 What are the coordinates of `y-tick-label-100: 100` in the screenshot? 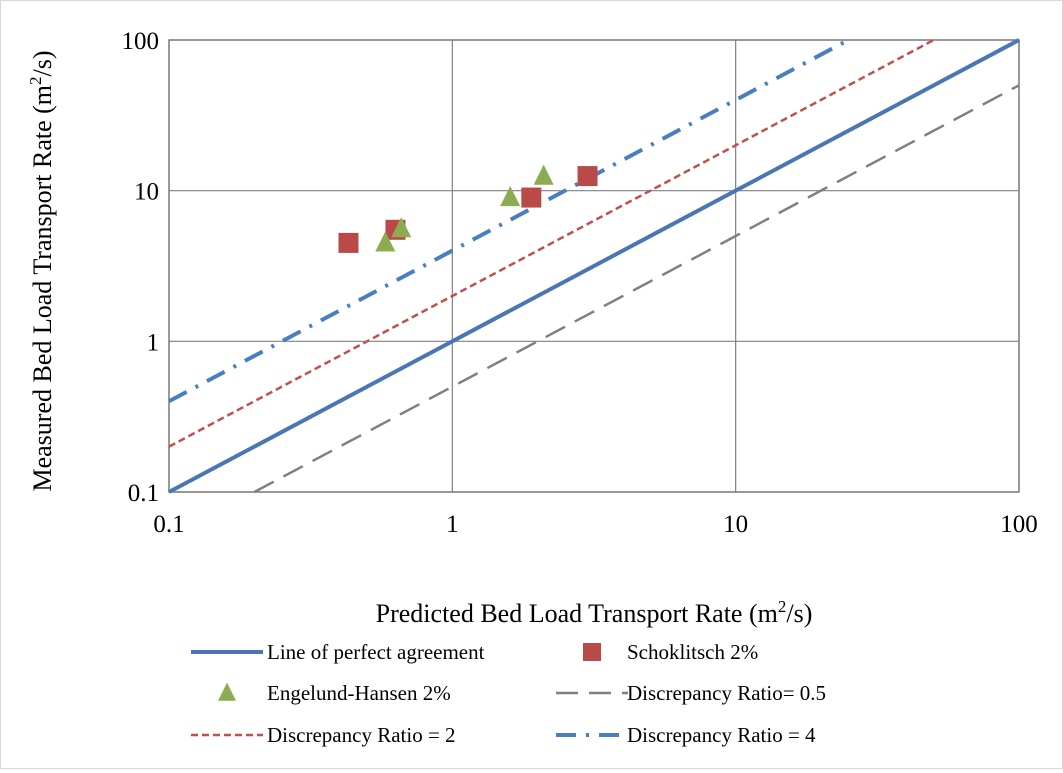 It's located at (141, 41).